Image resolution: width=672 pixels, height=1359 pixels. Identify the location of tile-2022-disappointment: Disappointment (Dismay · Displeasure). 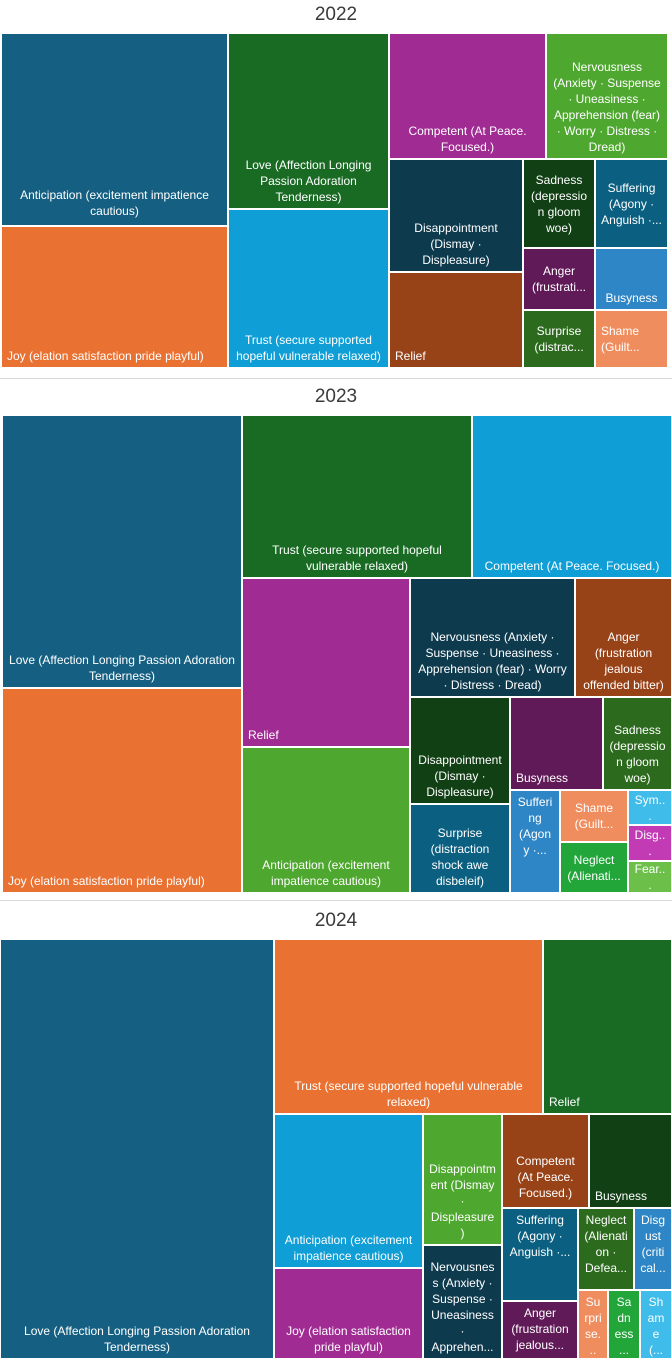
(456, 215).